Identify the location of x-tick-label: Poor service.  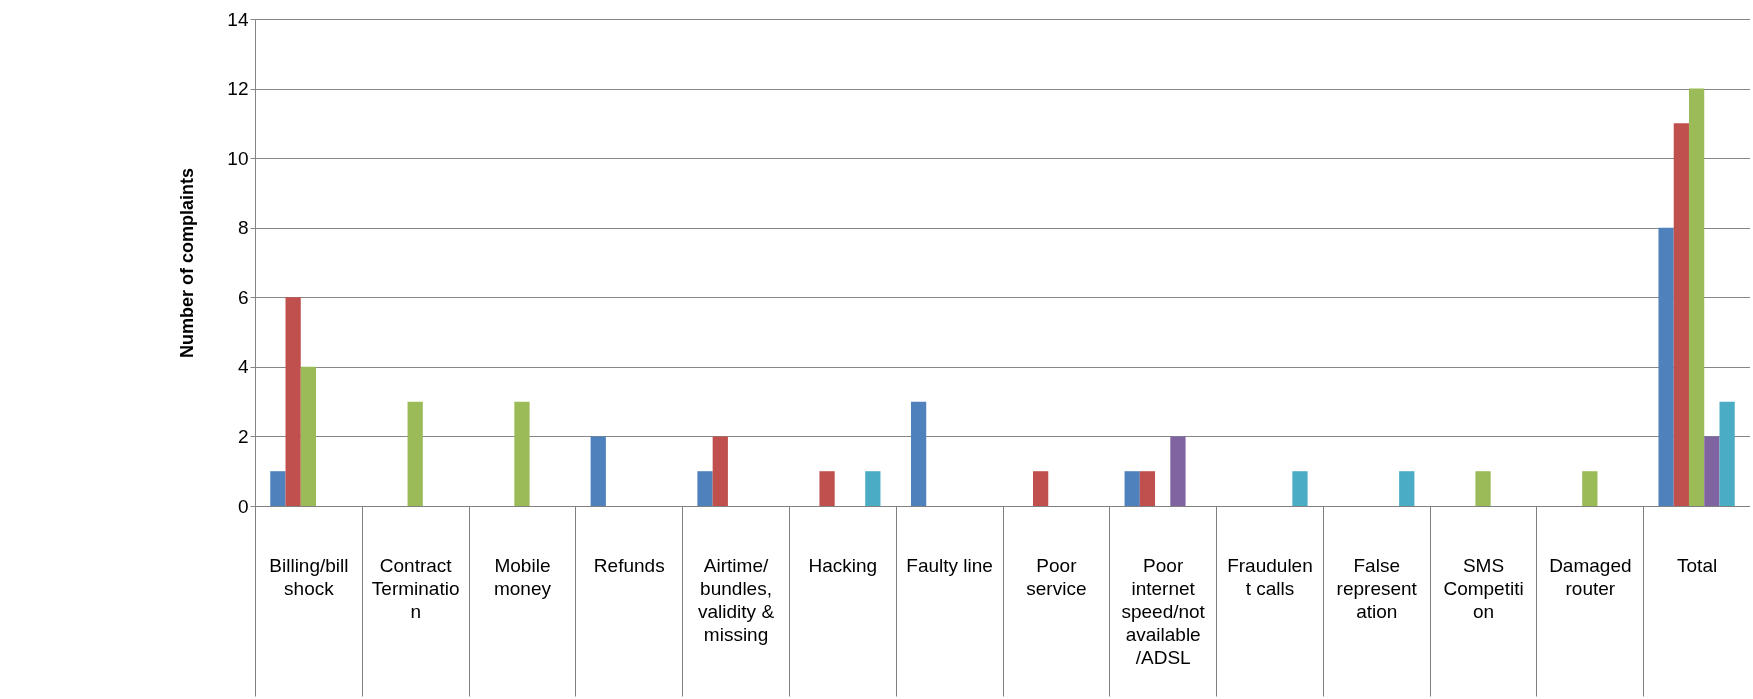
(1056, 576).